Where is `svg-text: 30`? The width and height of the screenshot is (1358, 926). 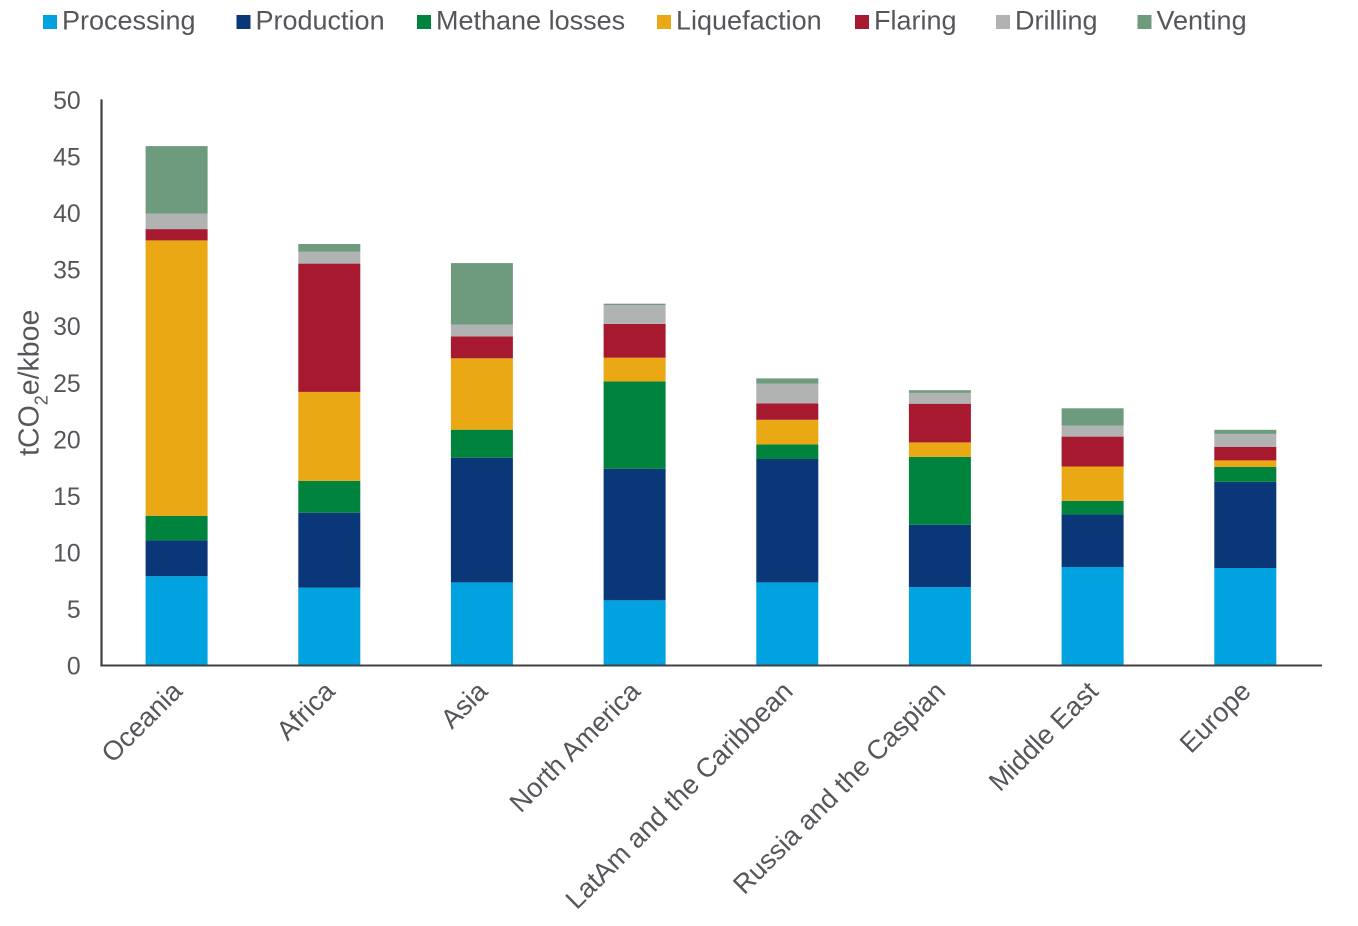 svg-text: 30 is located at coordinates (67, 327).